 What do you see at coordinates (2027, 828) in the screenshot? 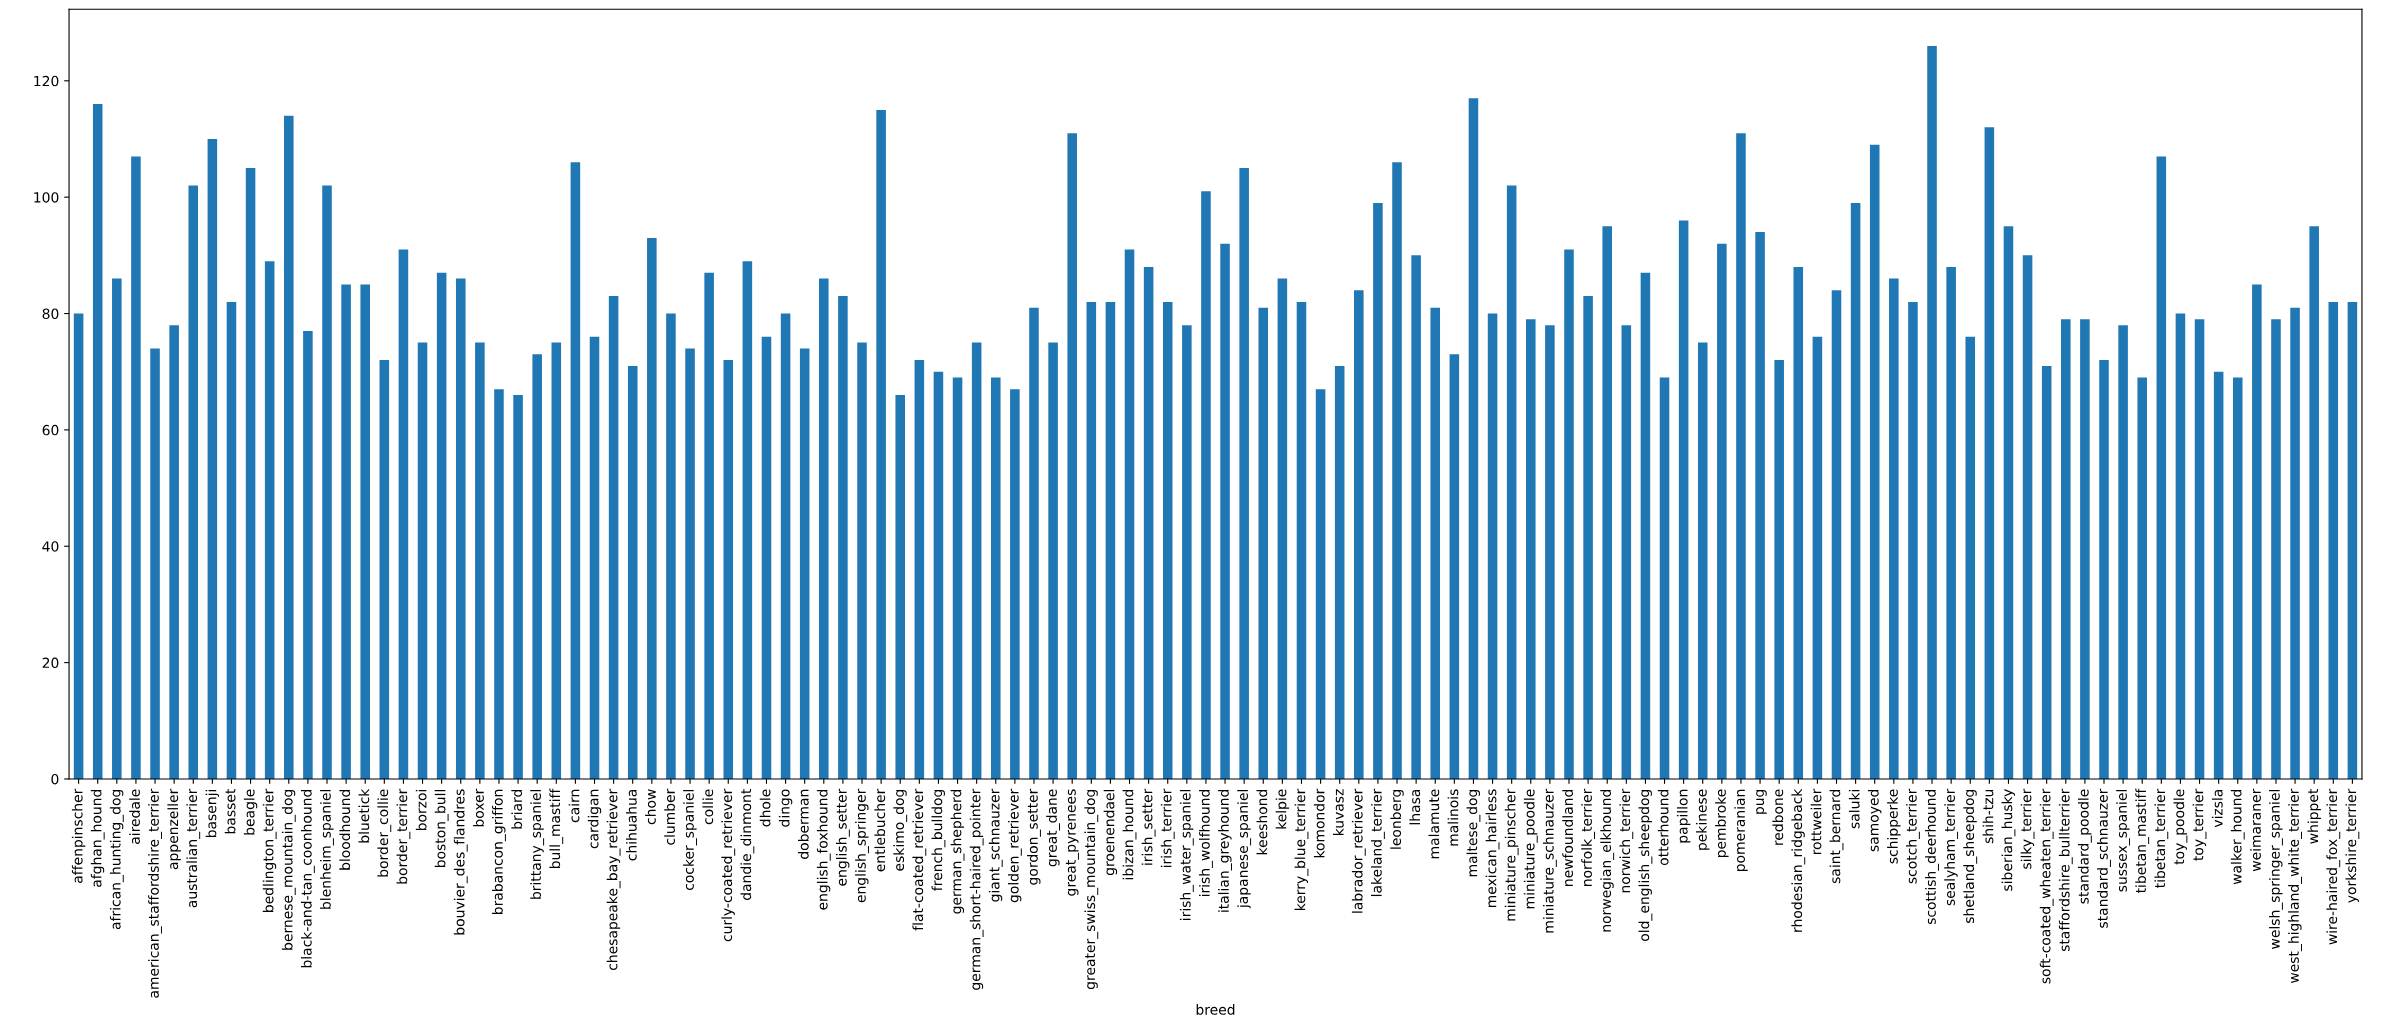
I see `x-tick-label: silky_terrier` at bounding box center [2027, 828].